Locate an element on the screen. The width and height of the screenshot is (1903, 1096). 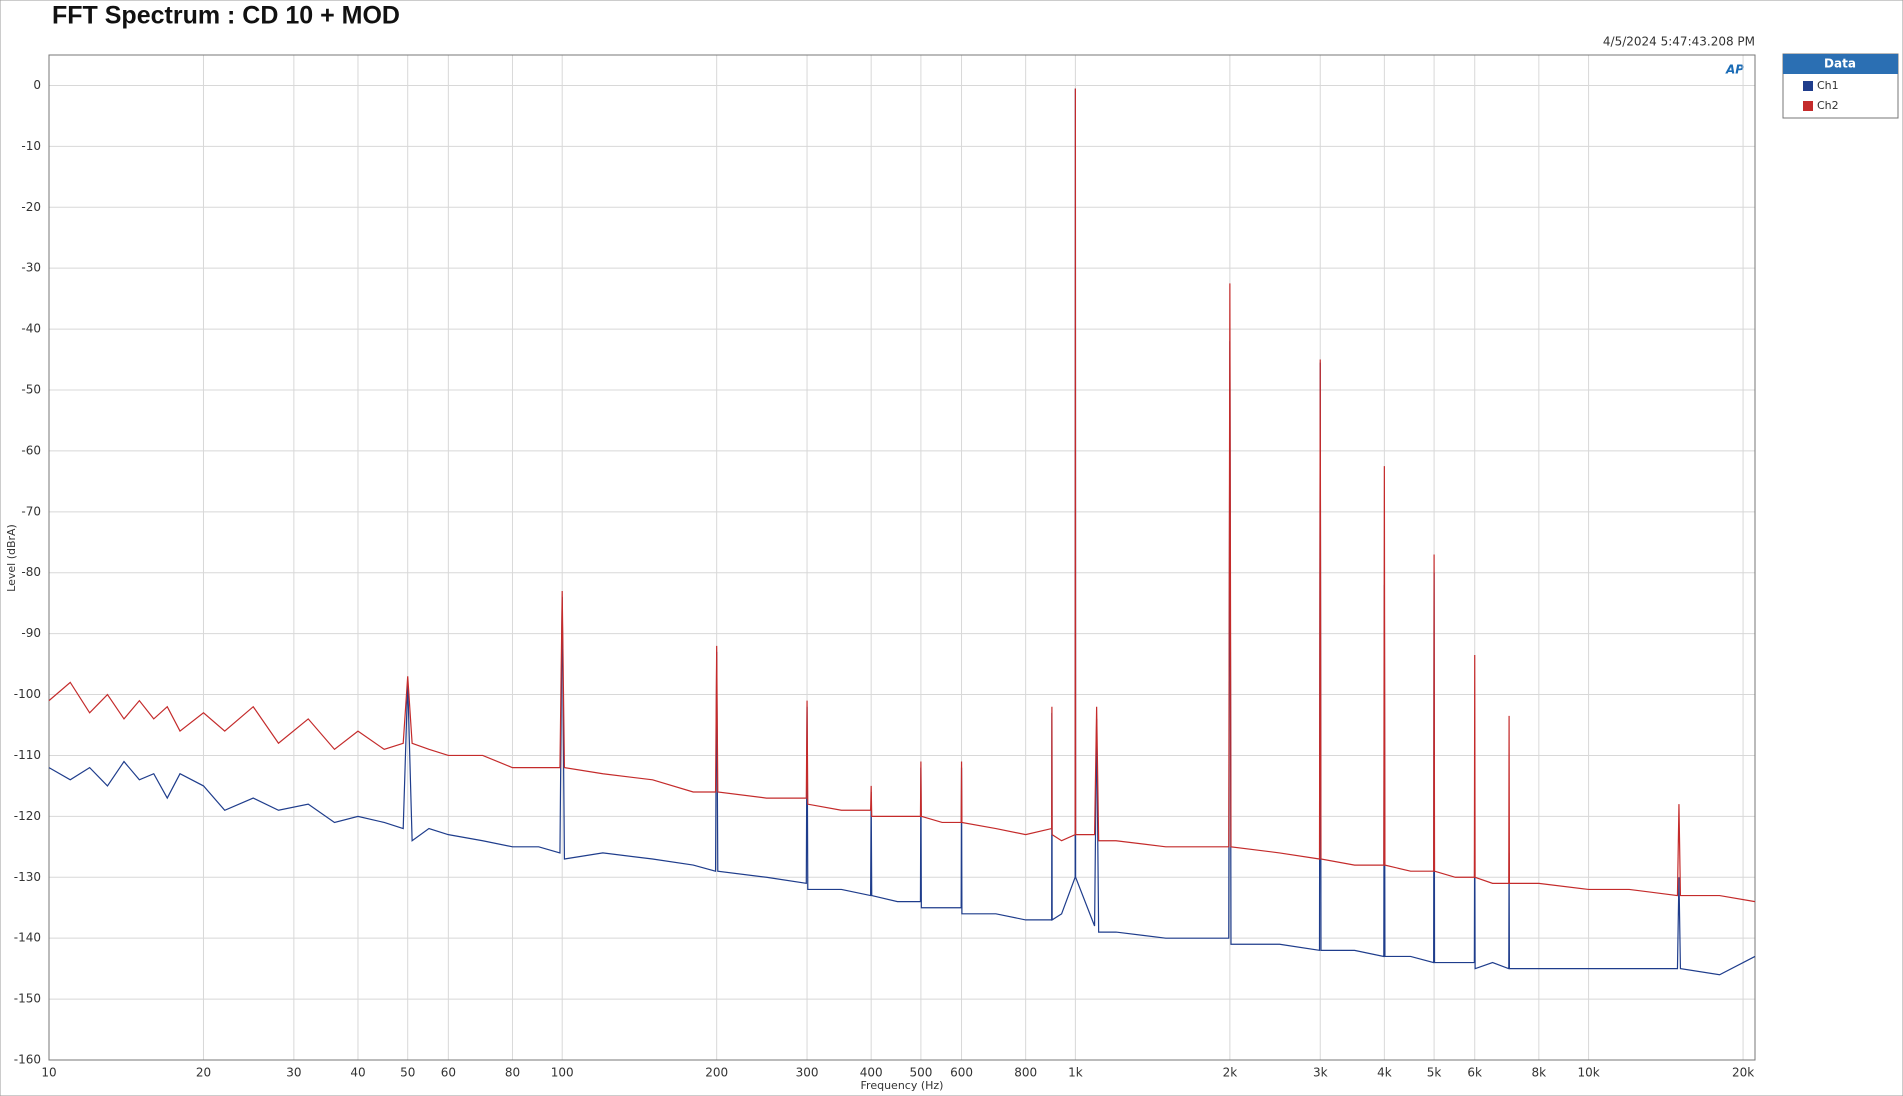
x-tick-label: 80 is located at coordinates (512, 1073).